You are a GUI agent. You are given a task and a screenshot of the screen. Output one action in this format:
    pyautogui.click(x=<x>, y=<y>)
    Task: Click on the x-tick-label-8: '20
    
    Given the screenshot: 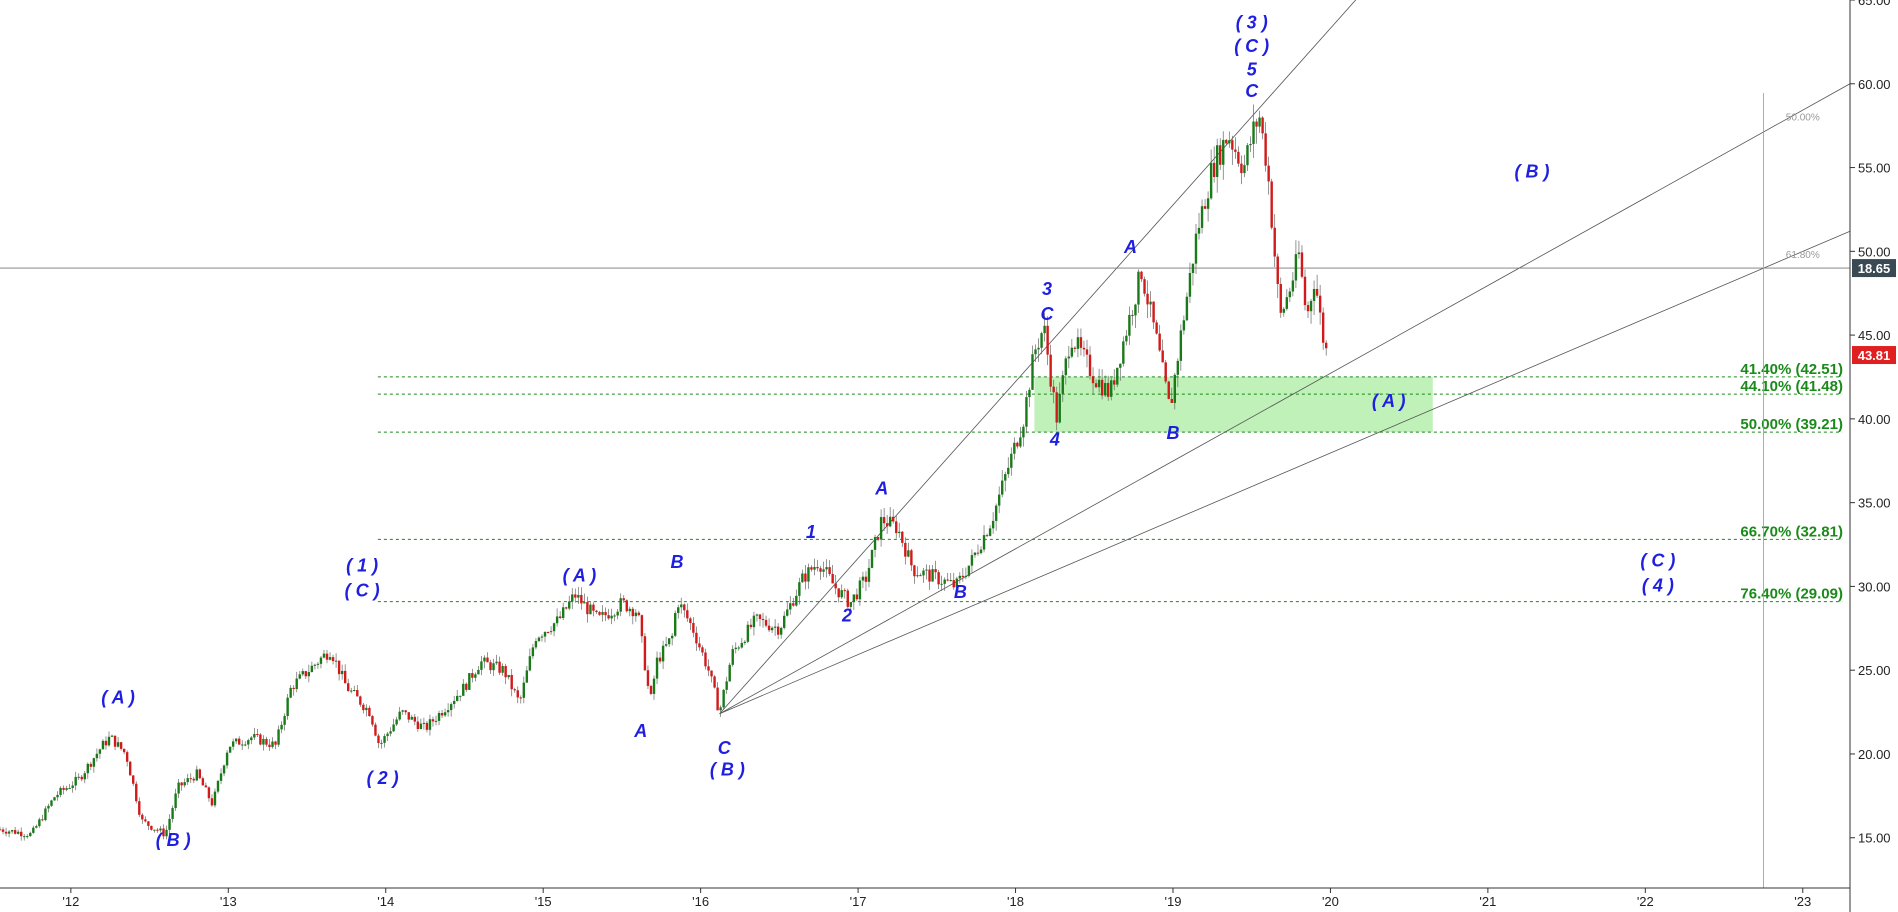 What is the action you would take?
    pyautogui.click(x=1330, y=901)
    